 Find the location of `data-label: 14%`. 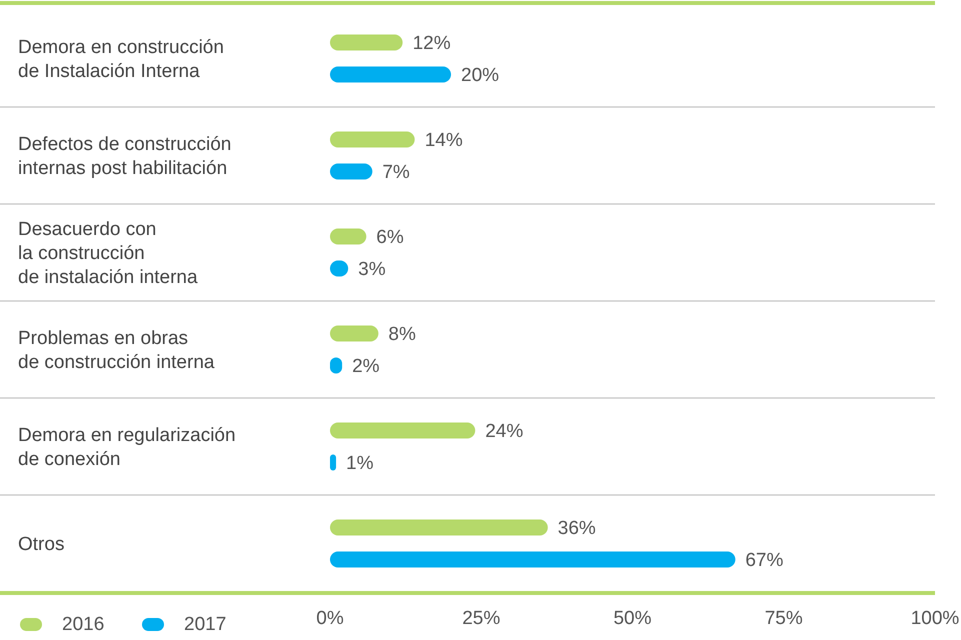

data-label: 14% is located at coordinates (443, 141).